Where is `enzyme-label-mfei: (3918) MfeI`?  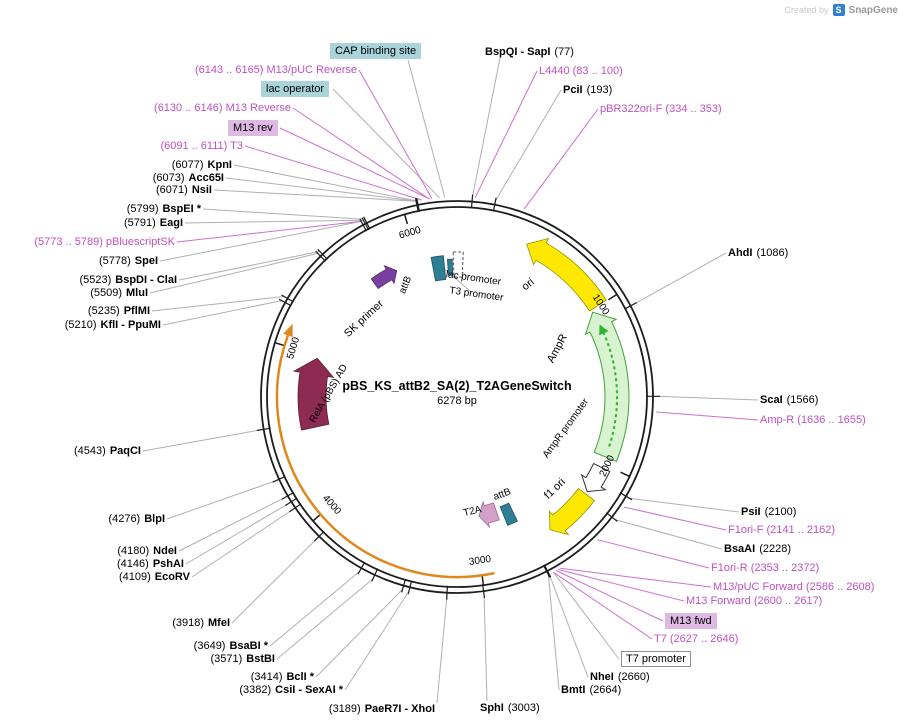
enzyme-label-mfei: (3918) MfeI is located at coordinates (201, 623).